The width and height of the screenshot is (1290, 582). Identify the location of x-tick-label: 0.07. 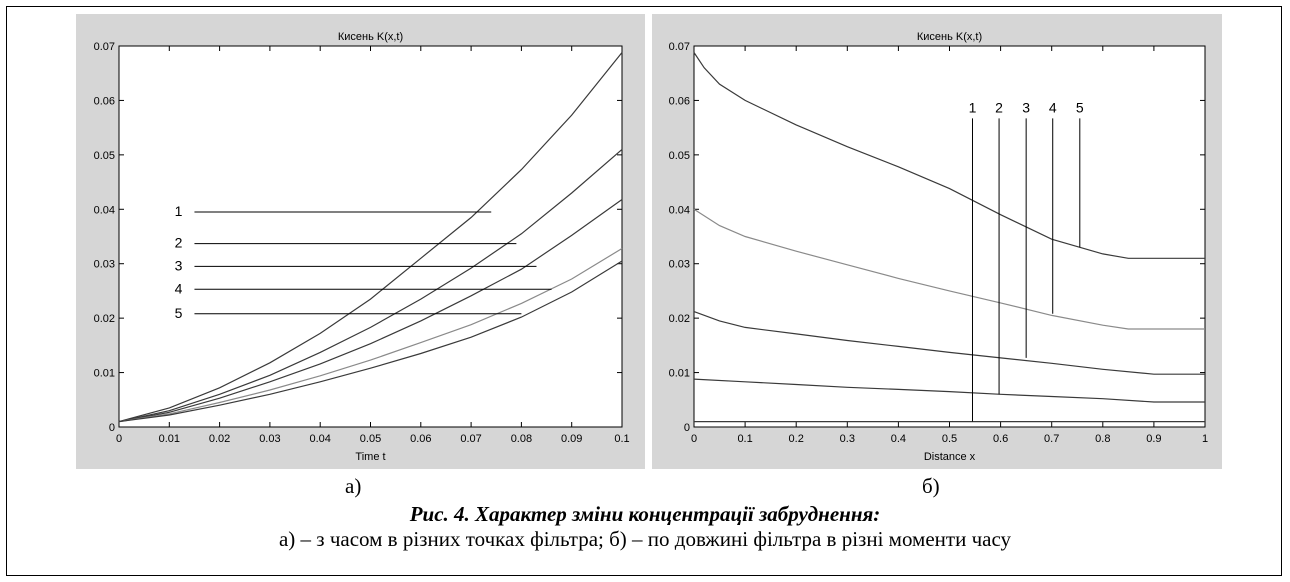
(470, 439).